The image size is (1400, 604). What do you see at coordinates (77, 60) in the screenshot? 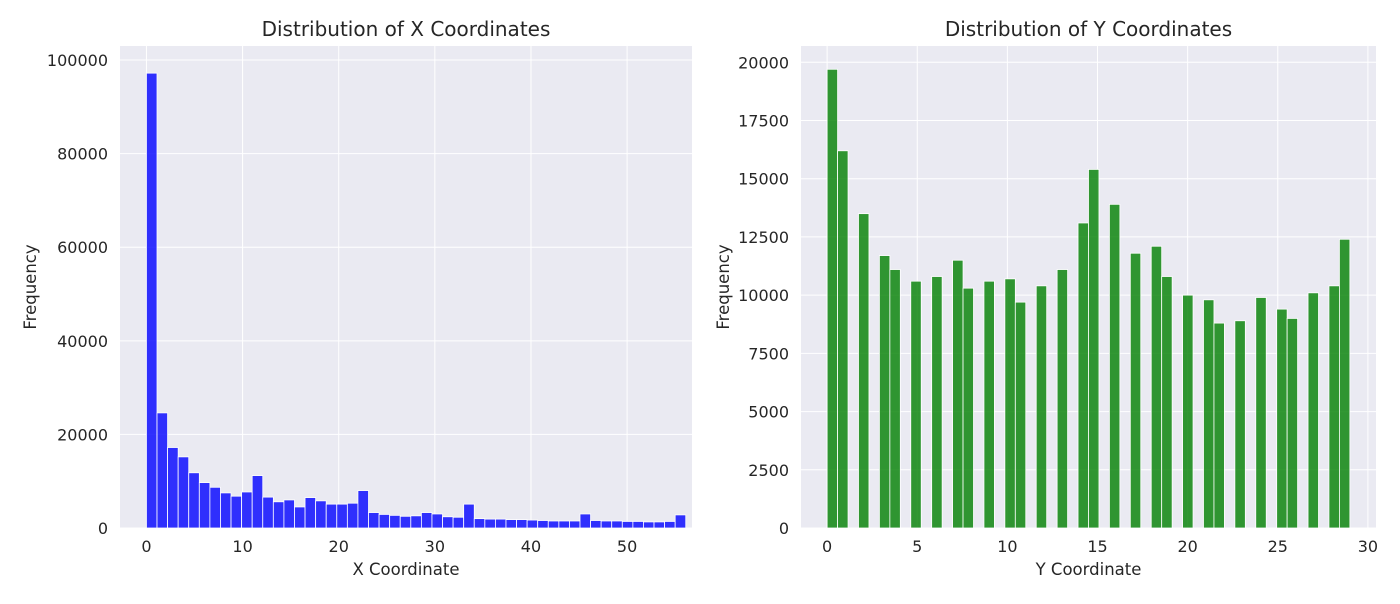
I see `y-tick-label: 100000` at bounding box center [77, 60].